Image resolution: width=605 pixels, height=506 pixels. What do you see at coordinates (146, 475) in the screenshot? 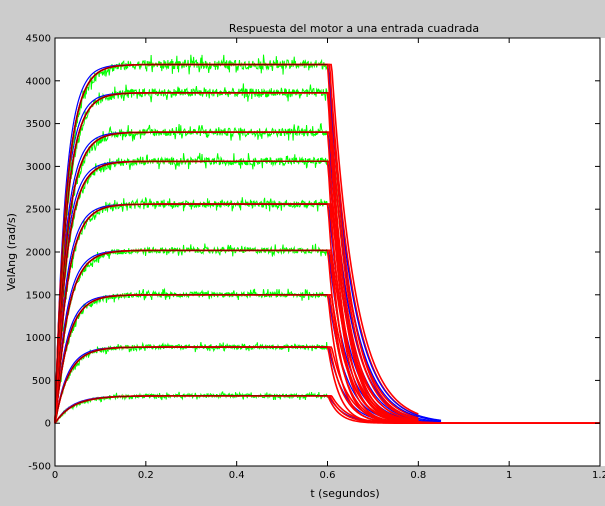
I see `x-tick-label: 0.2` at bounding box center [146, 475].